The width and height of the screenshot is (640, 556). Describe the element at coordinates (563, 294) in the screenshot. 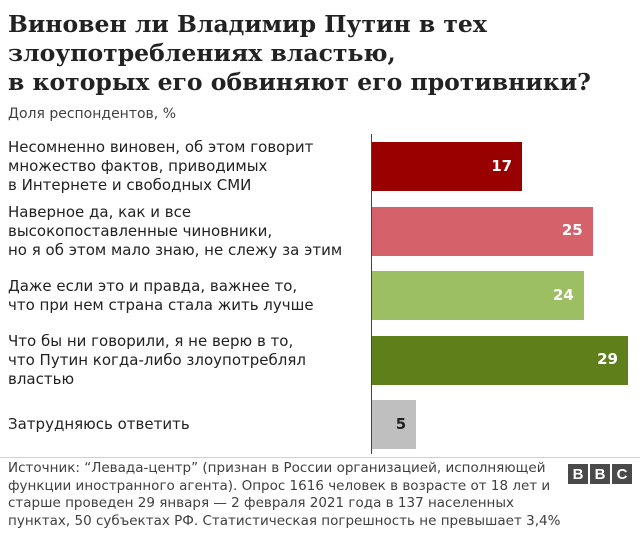

I see `bar-value-label: 24` at that location.